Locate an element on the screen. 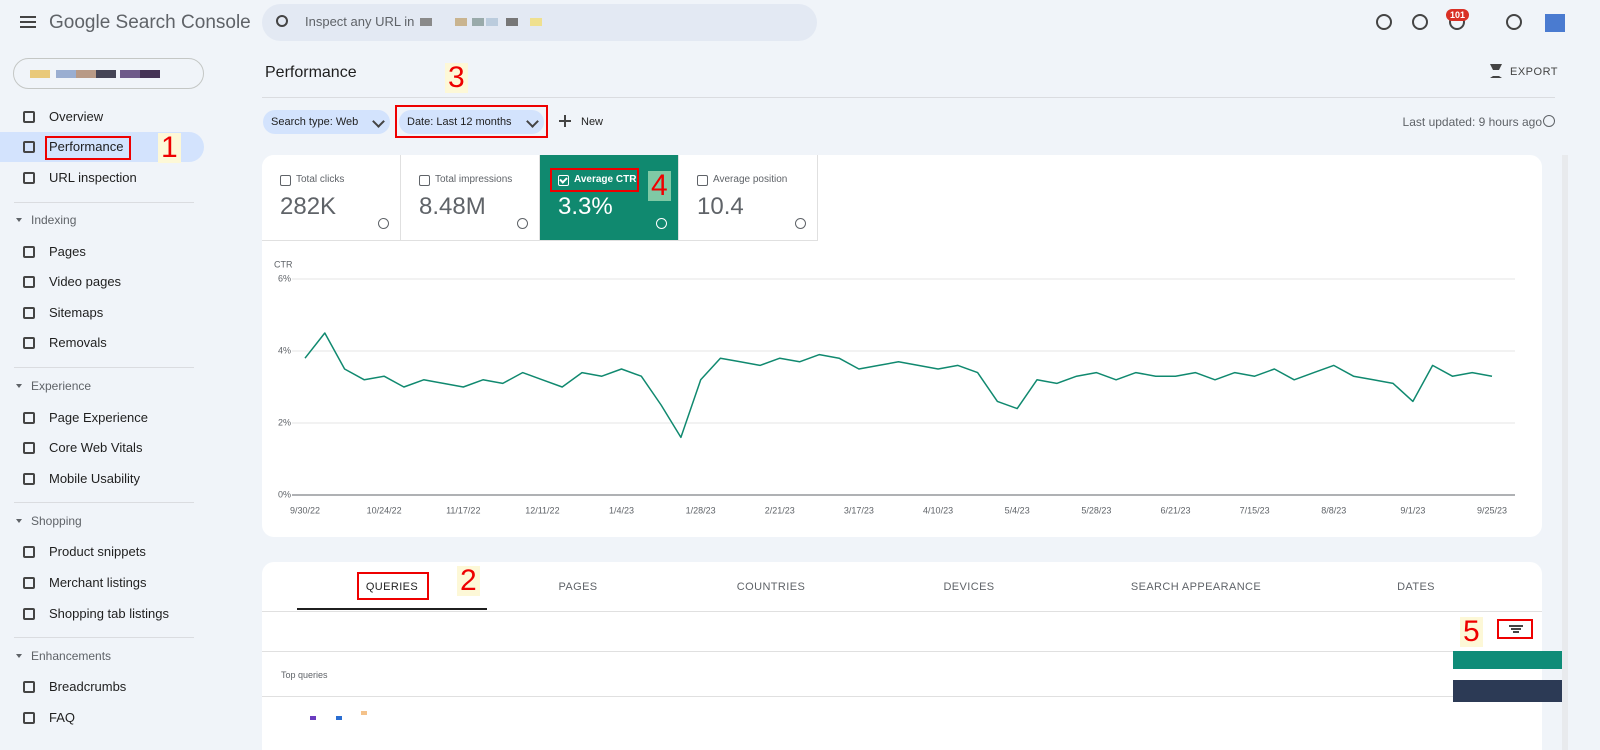 This screenshot has width=1600, height=750. nav-item: FAQ is located at coordinates (62, 717).